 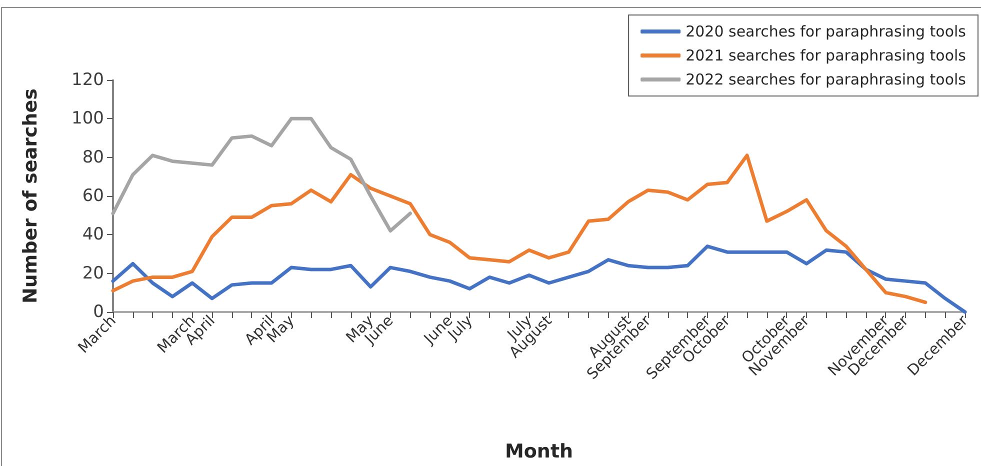 What do you see at coordinates (98, 312) in the screenshot?
I see `y-tick-label: 0` at bounding box center [98, 312].